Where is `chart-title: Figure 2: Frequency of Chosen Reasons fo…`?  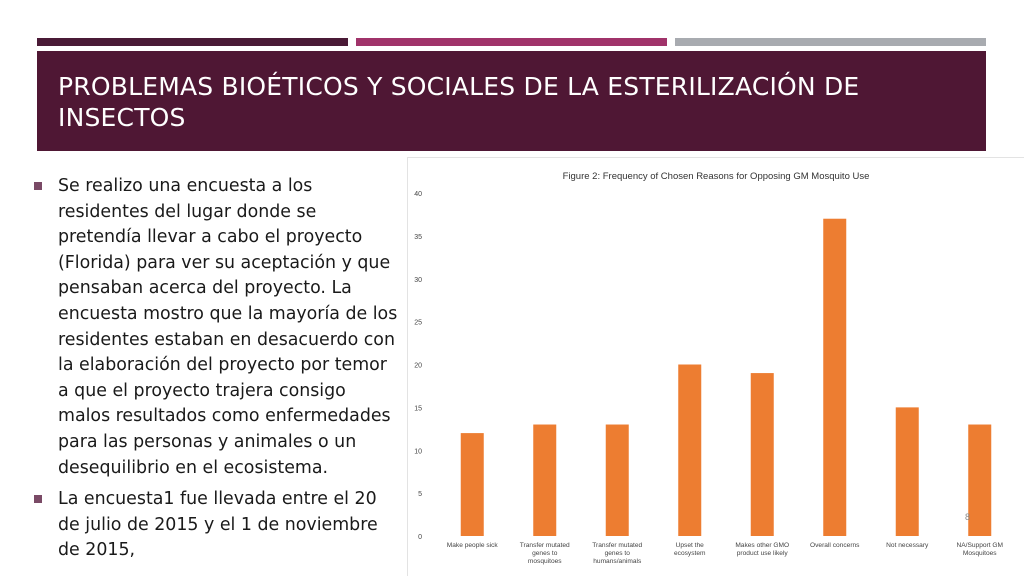 chart-title: Figure 2: Frequency of Chosen Reasons fo… is located at coordinates (716, 176).